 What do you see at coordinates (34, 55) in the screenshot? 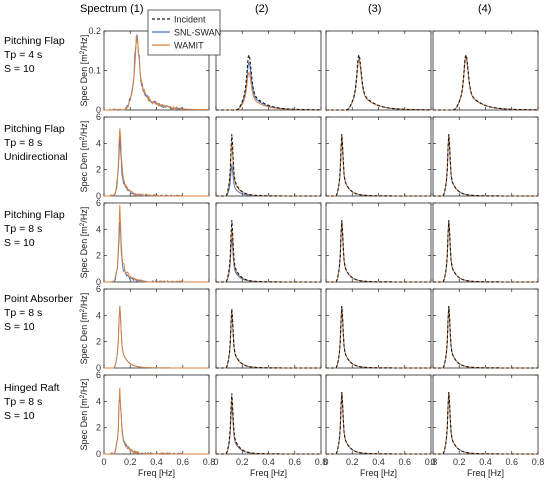
I see `row-label-1: Pitching Flap Tp = 4 s S = 10` at bounding box center [34, 55].